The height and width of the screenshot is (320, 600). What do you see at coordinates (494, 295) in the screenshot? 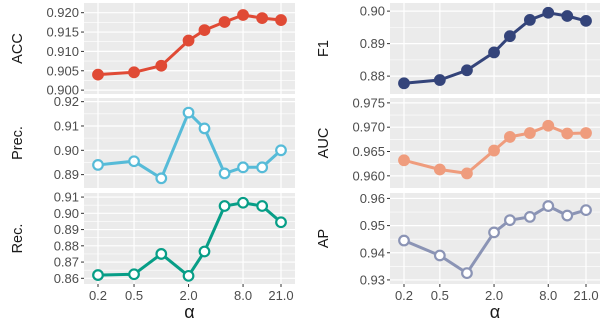
I see `ap-xtick-label: 2.0` at bounding box center [494, 295].